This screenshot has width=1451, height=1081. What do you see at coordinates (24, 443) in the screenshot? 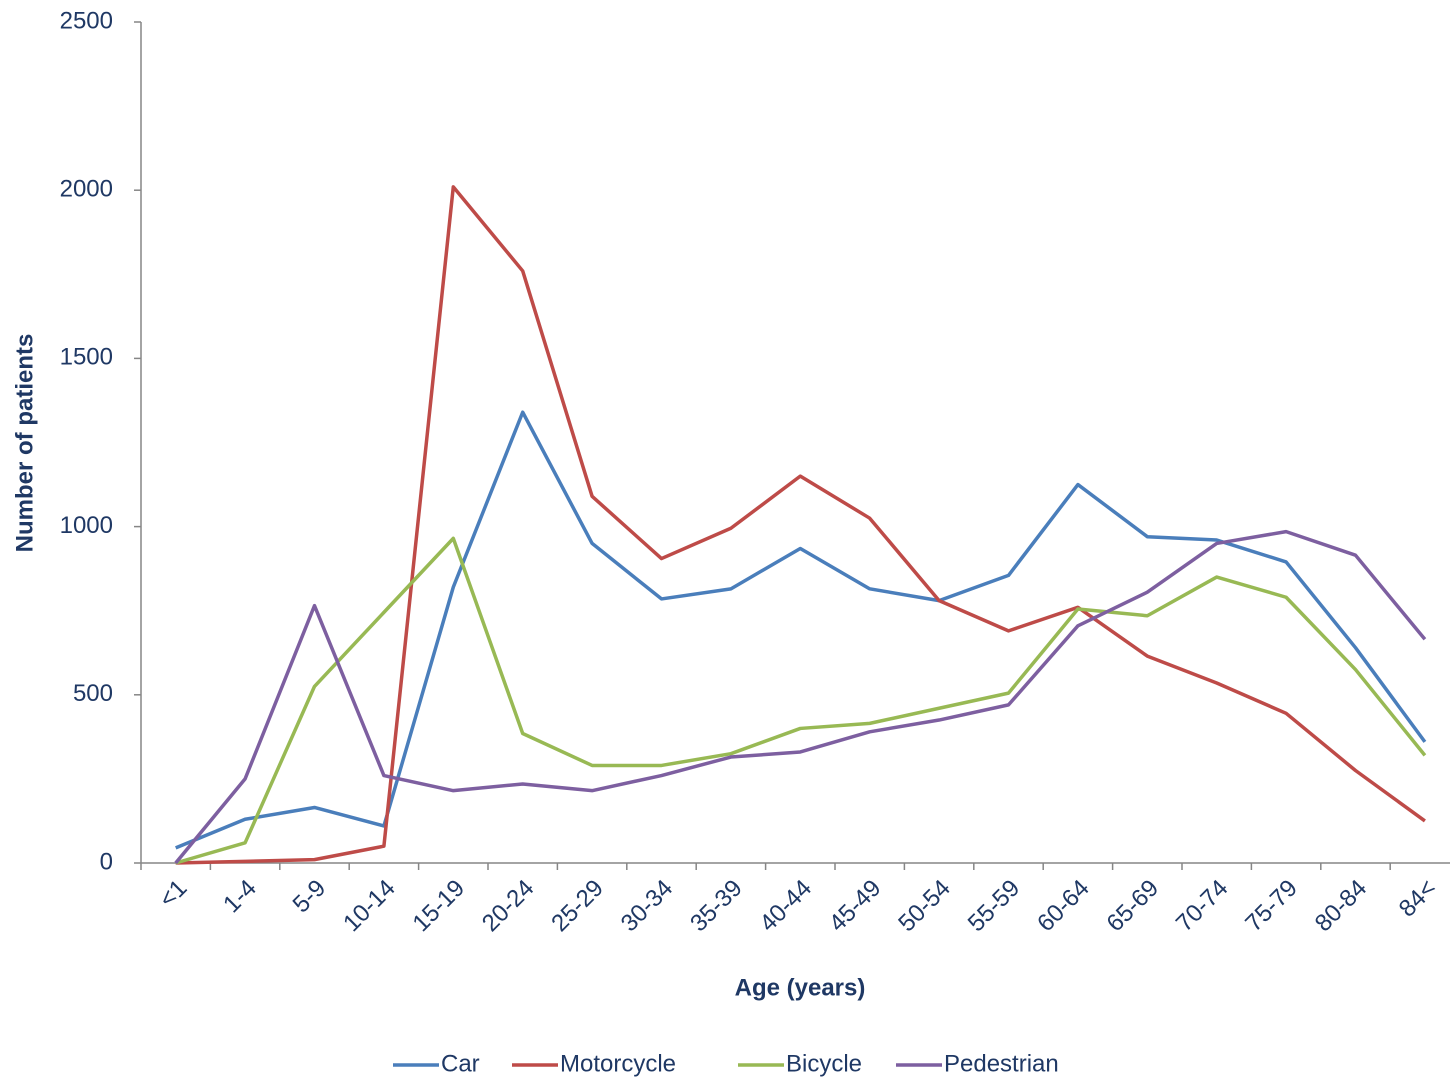
I see `y-axis-label: Number of patients` at bounding box center [24, 443].